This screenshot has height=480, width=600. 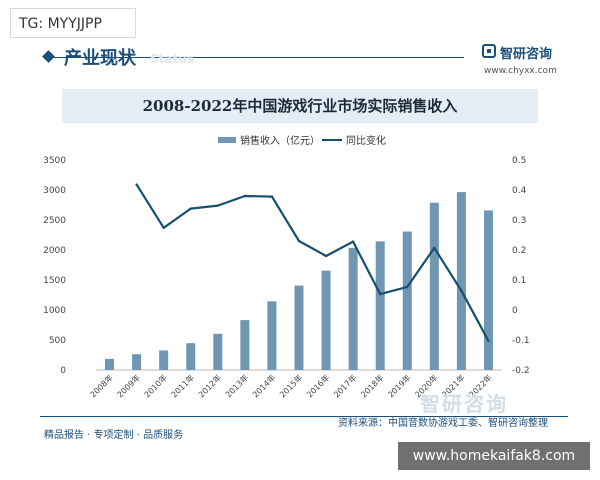 What do you see at coordinates (443, 423) in the screenshot?
I see `source-text: 资料来源：中国音数协游戏工委、智研咨询整理` at bounding box center [443, 423].